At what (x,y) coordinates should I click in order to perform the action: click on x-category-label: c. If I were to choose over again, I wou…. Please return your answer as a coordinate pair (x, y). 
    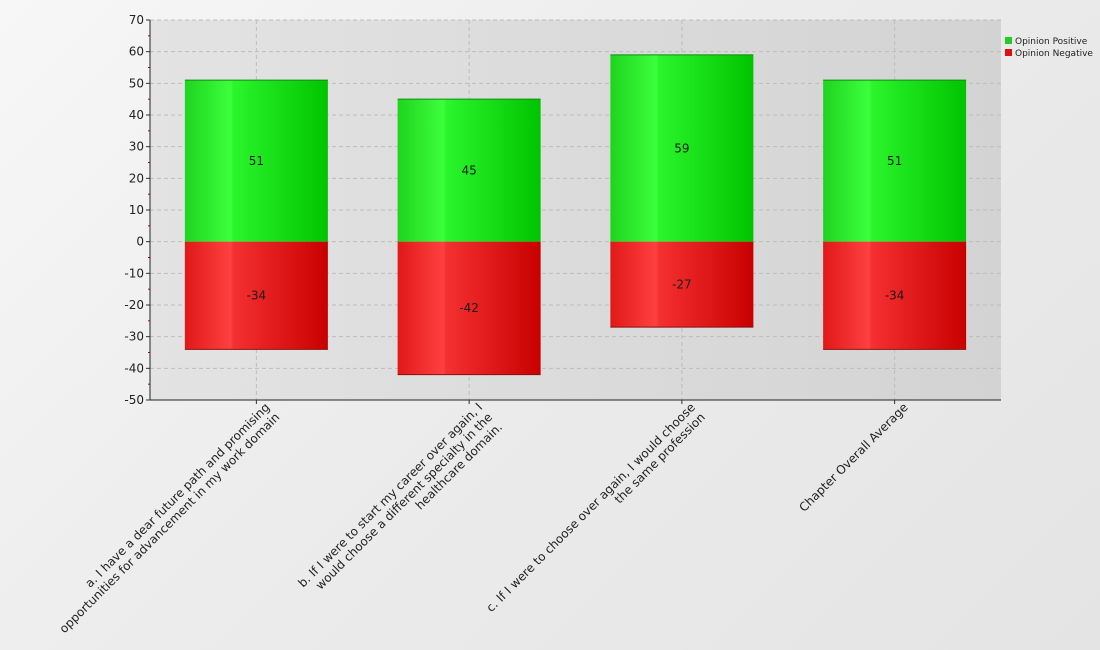
    Looking at the image, I should click on (596, 507).